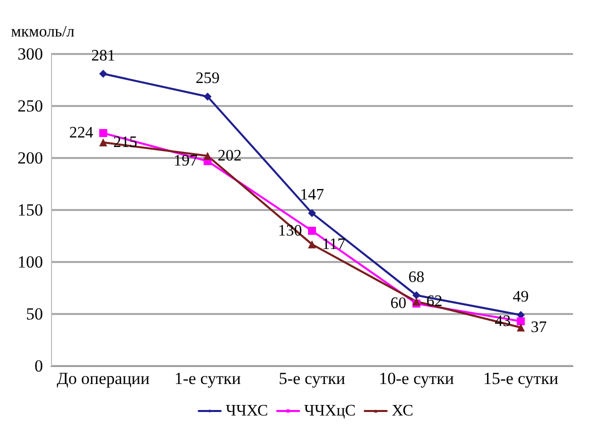 This screenshot has height=432, width=611. I want to click on data-label: 68, so click(416, 277).